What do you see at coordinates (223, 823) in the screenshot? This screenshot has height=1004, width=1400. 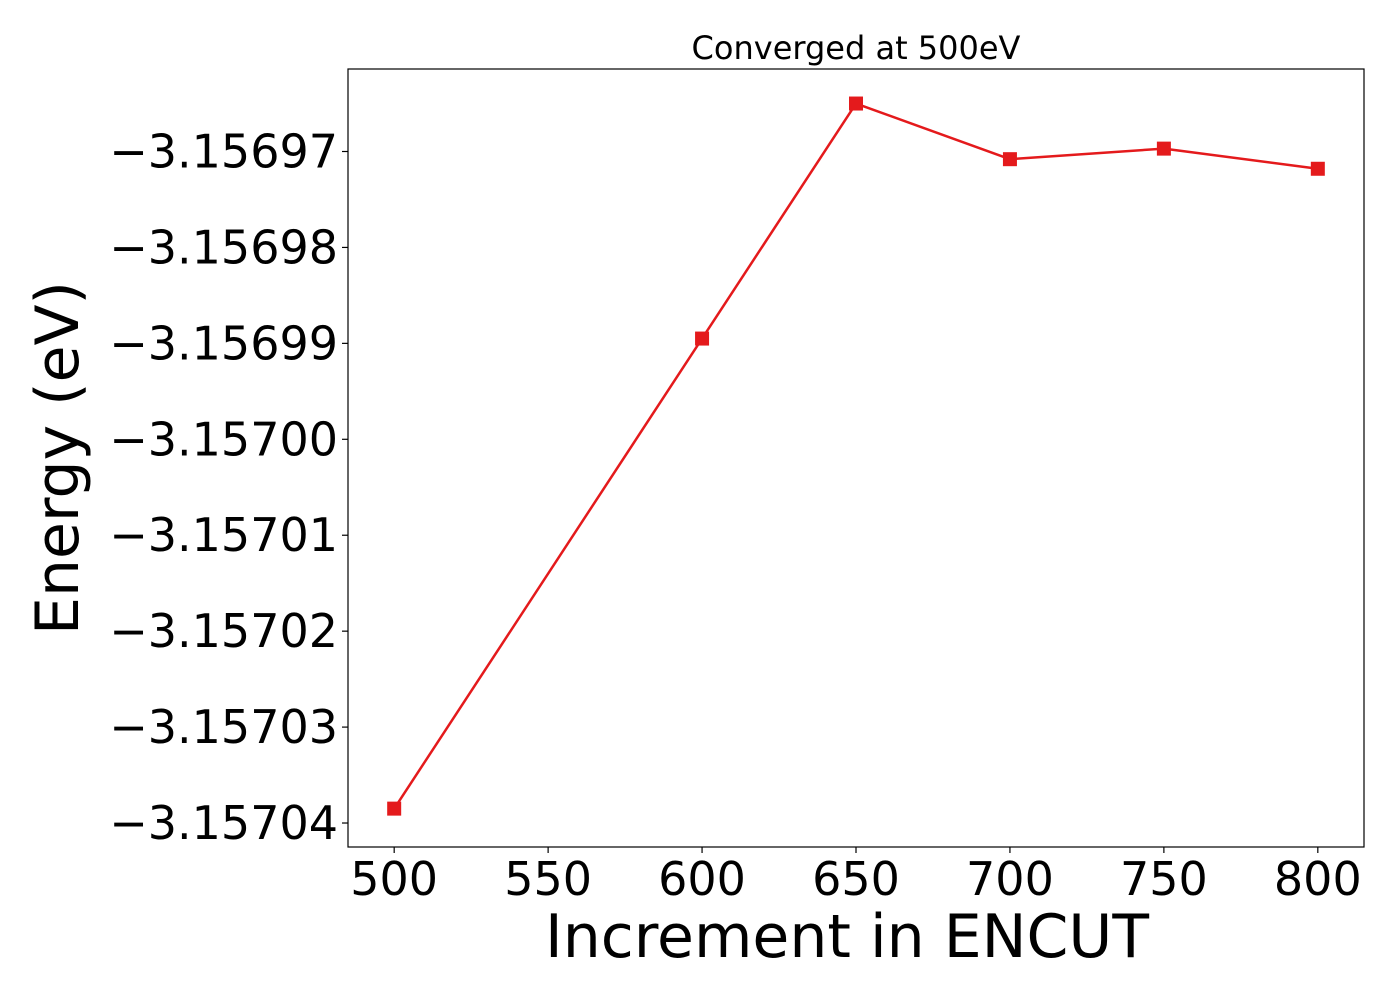 I see `y-tick-label: −3.15704` at bounding box center [223, 823].